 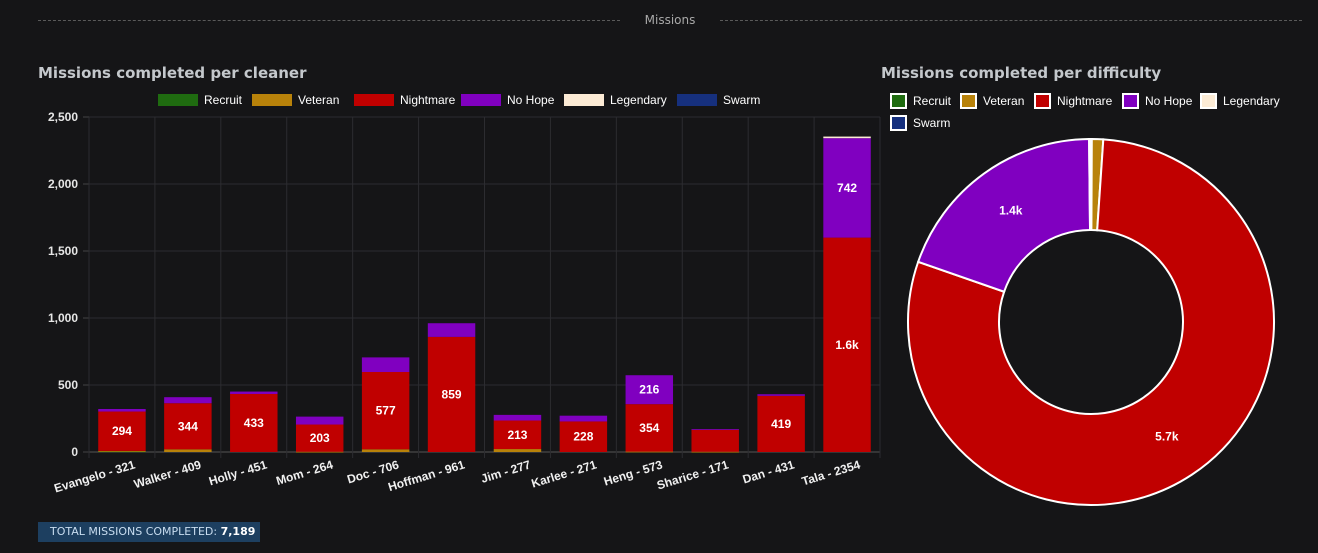 I want to click on total-missions-badge: TOTAL MISSIONS COMPLETED: 7,189, so click(x=149, y=532).